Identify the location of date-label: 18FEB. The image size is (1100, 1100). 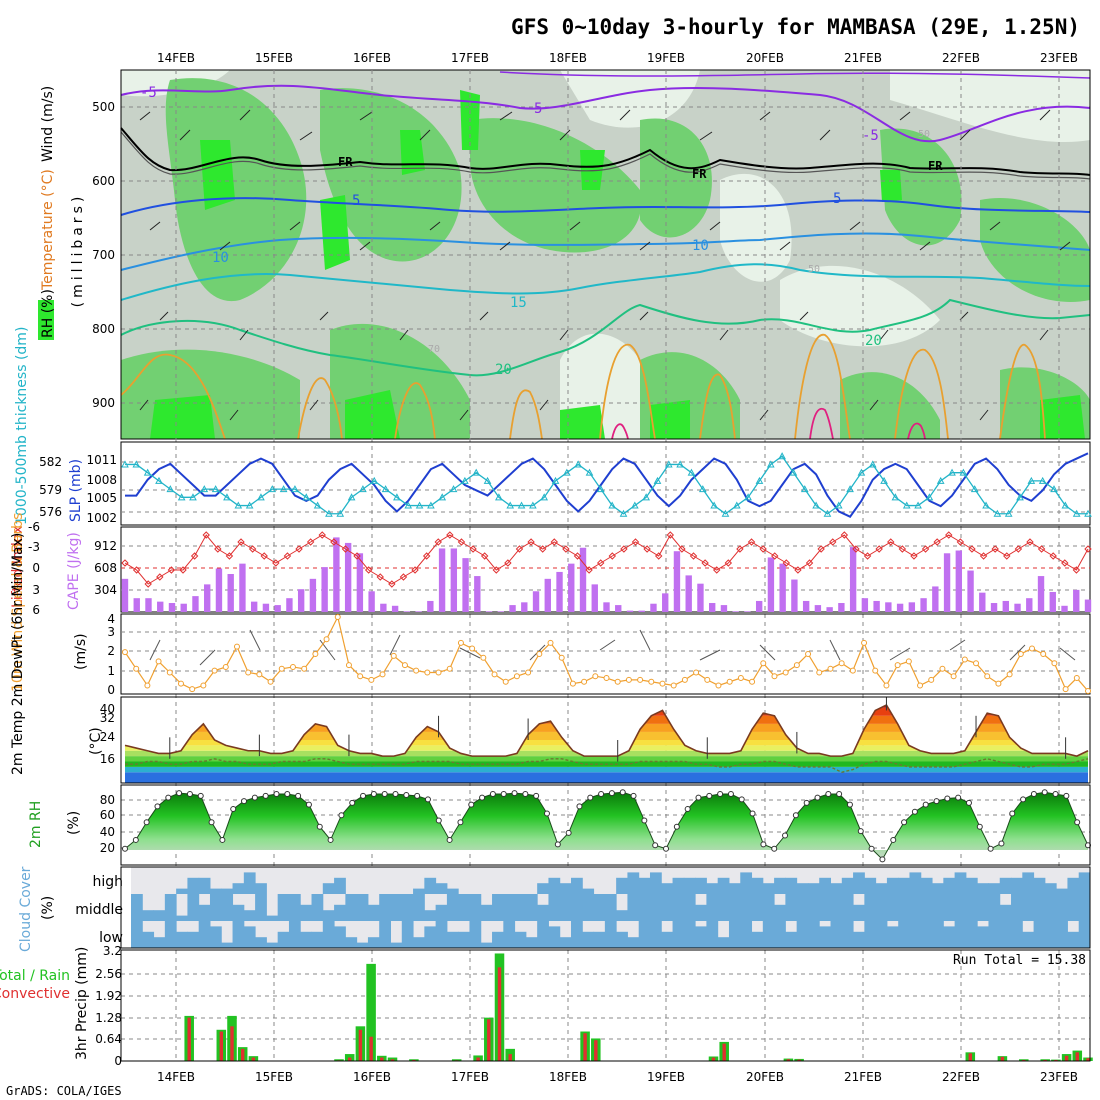
(568, 1077).